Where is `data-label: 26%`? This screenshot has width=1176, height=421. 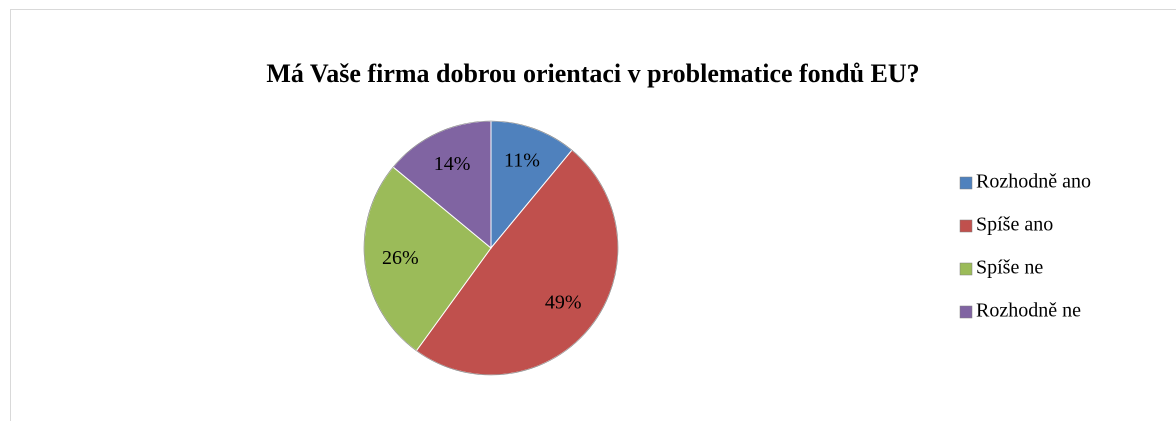
data-label: 26% is located at coordinates (400, 258).